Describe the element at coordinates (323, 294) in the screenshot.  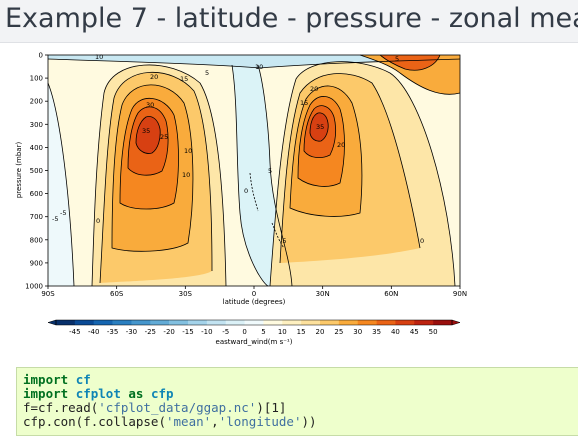
I see `x-tick-label: 30N` at that location.